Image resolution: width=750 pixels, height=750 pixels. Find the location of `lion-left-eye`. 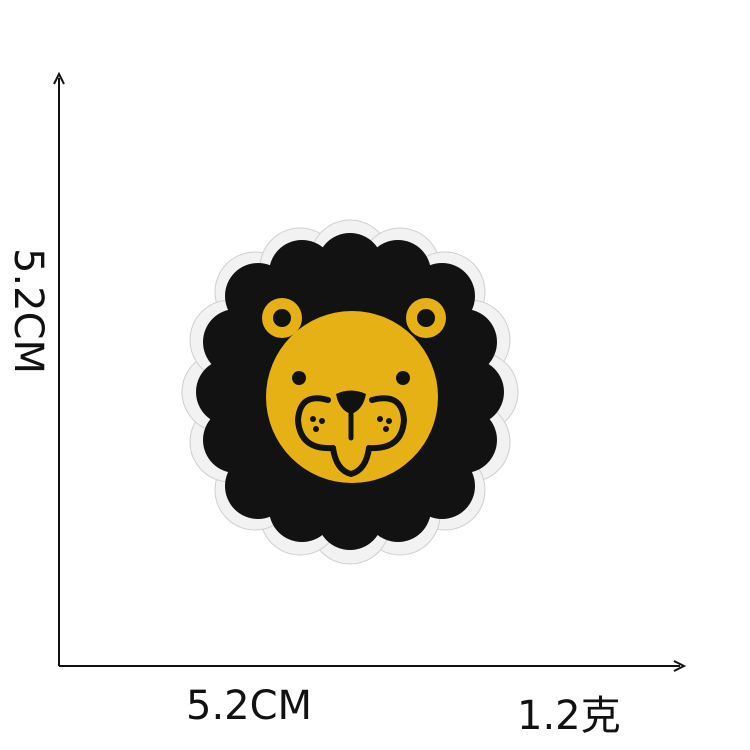

lion-left-eye is located at coordinates (299, 378).